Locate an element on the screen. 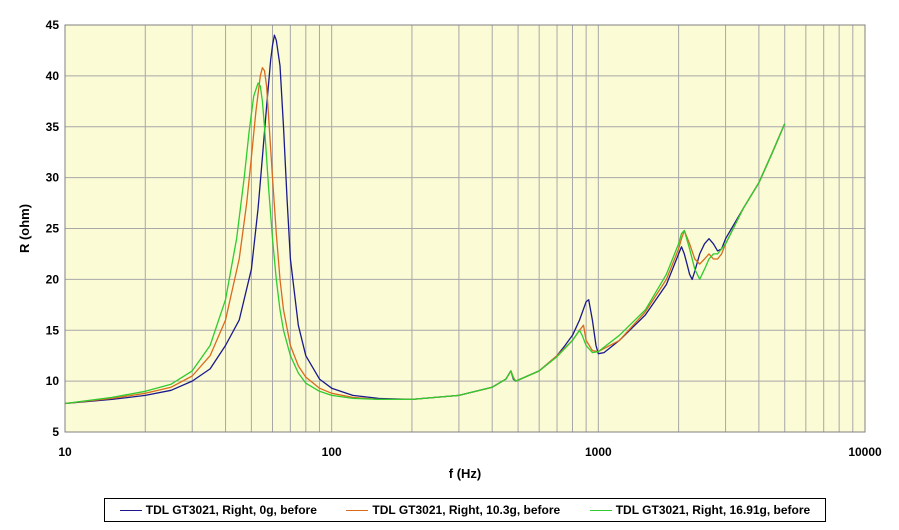  legend-item-1: TDL GT3021, Right, 0g, before is located at coordinates (218, 510).